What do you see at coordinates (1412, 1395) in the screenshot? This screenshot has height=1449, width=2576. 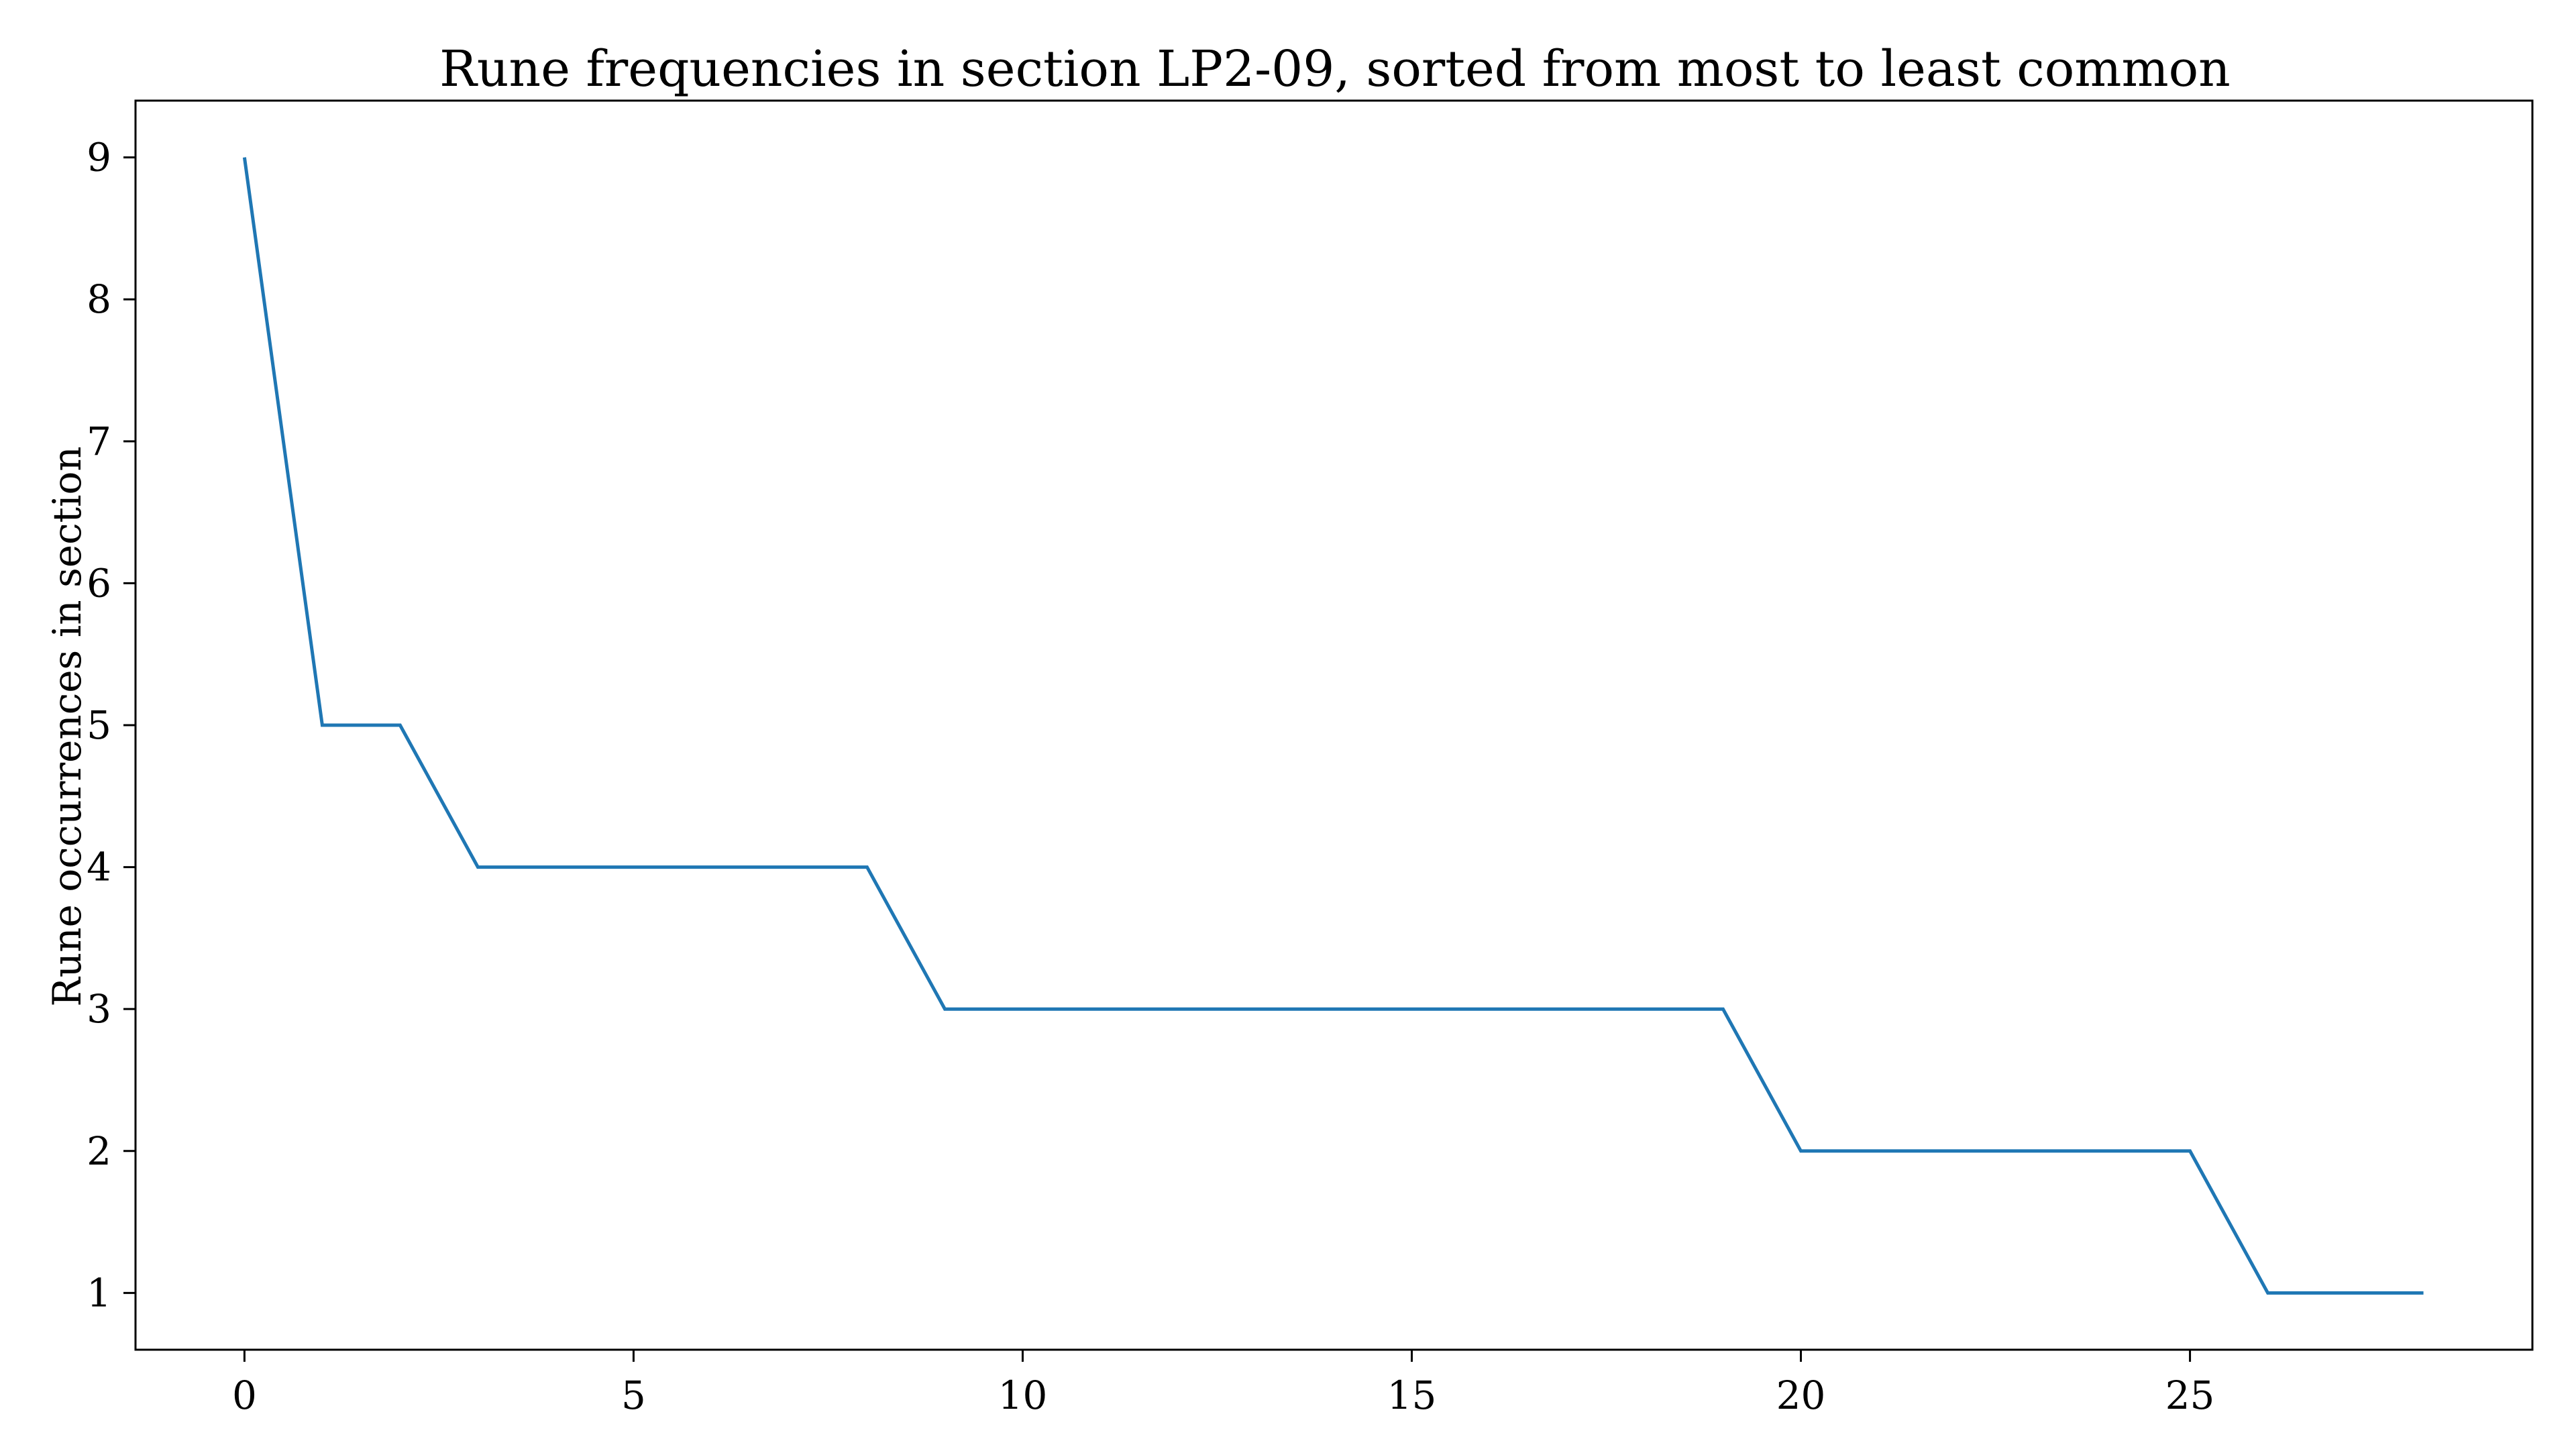 I see `x-tick-label: 15` at bounding box center [1412, 1395].